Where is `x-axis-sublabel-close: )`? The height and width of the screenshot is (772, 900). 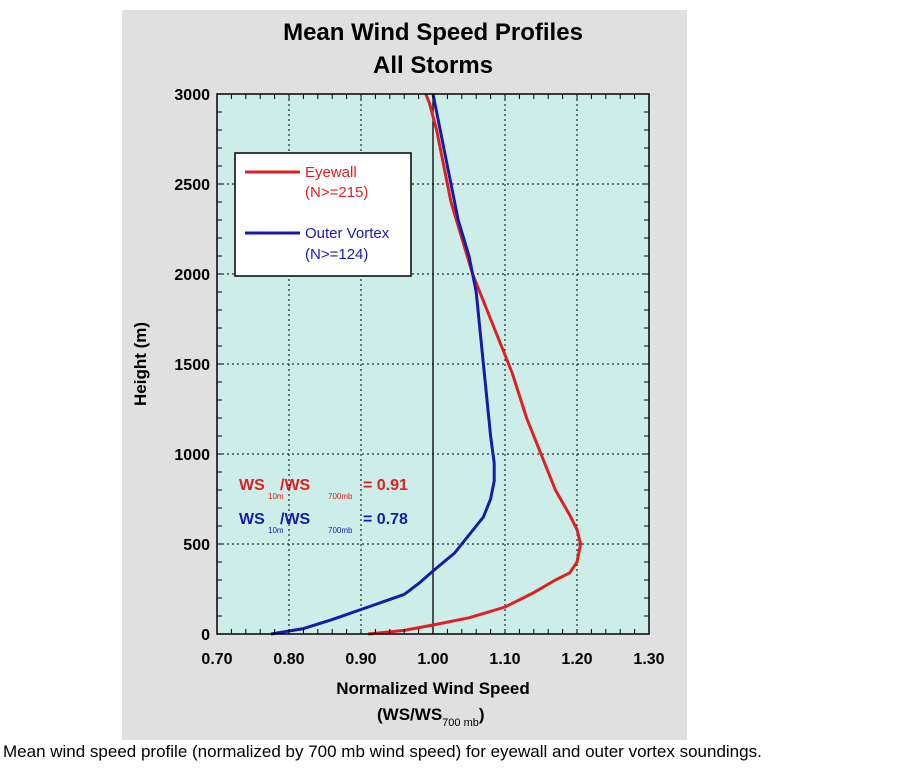 x-axis-sublabel-close: ) is located at coordinates (482, 714).